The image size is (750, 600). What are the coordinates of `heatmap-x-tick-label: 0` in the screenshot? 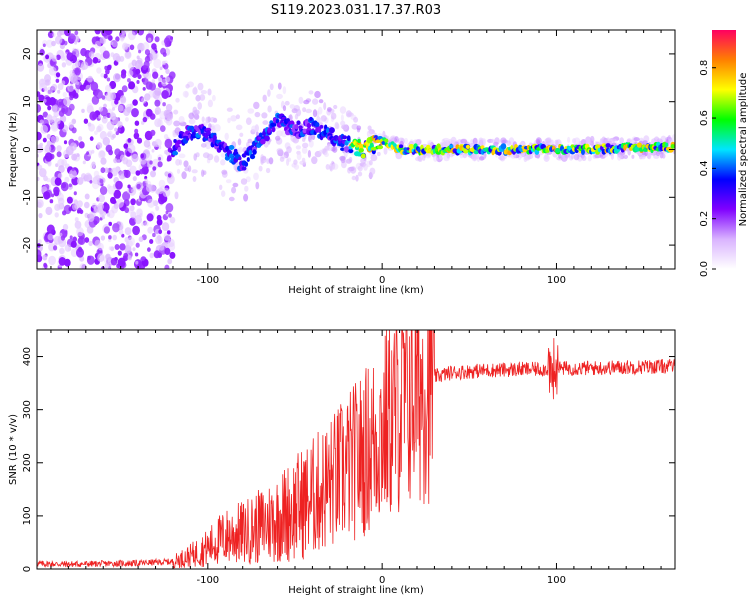 It's located at (382, 280).